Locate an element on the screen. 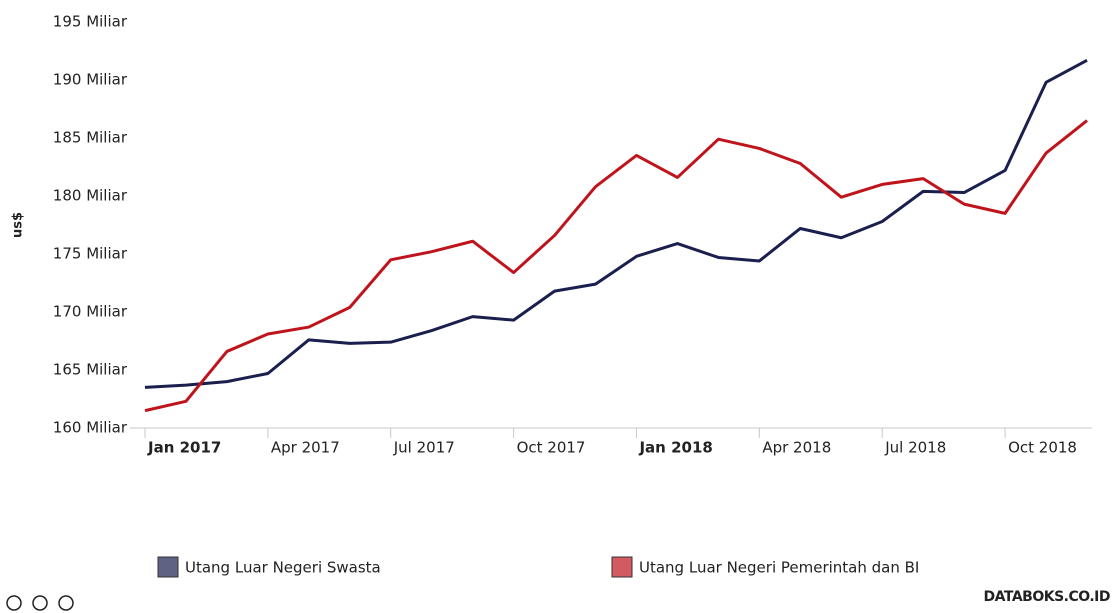 This screenshot has height=613, width=1114. legend-label: Utang Luar Negeri Pemerintah dan BI is located at coordinates (779, 568).